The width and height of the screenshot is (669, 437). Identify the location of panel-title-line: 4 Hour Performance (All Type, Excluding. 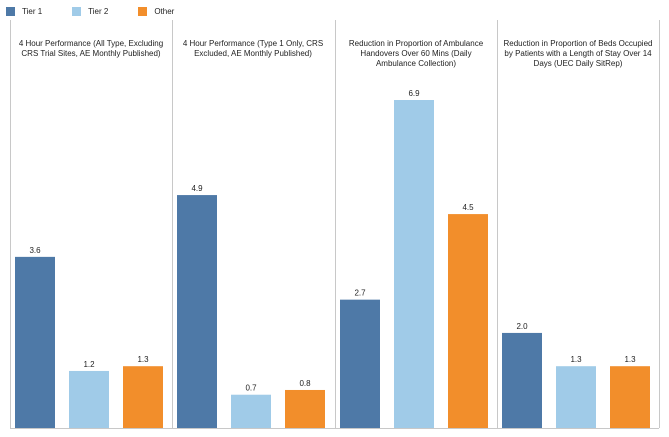
(91, 43).